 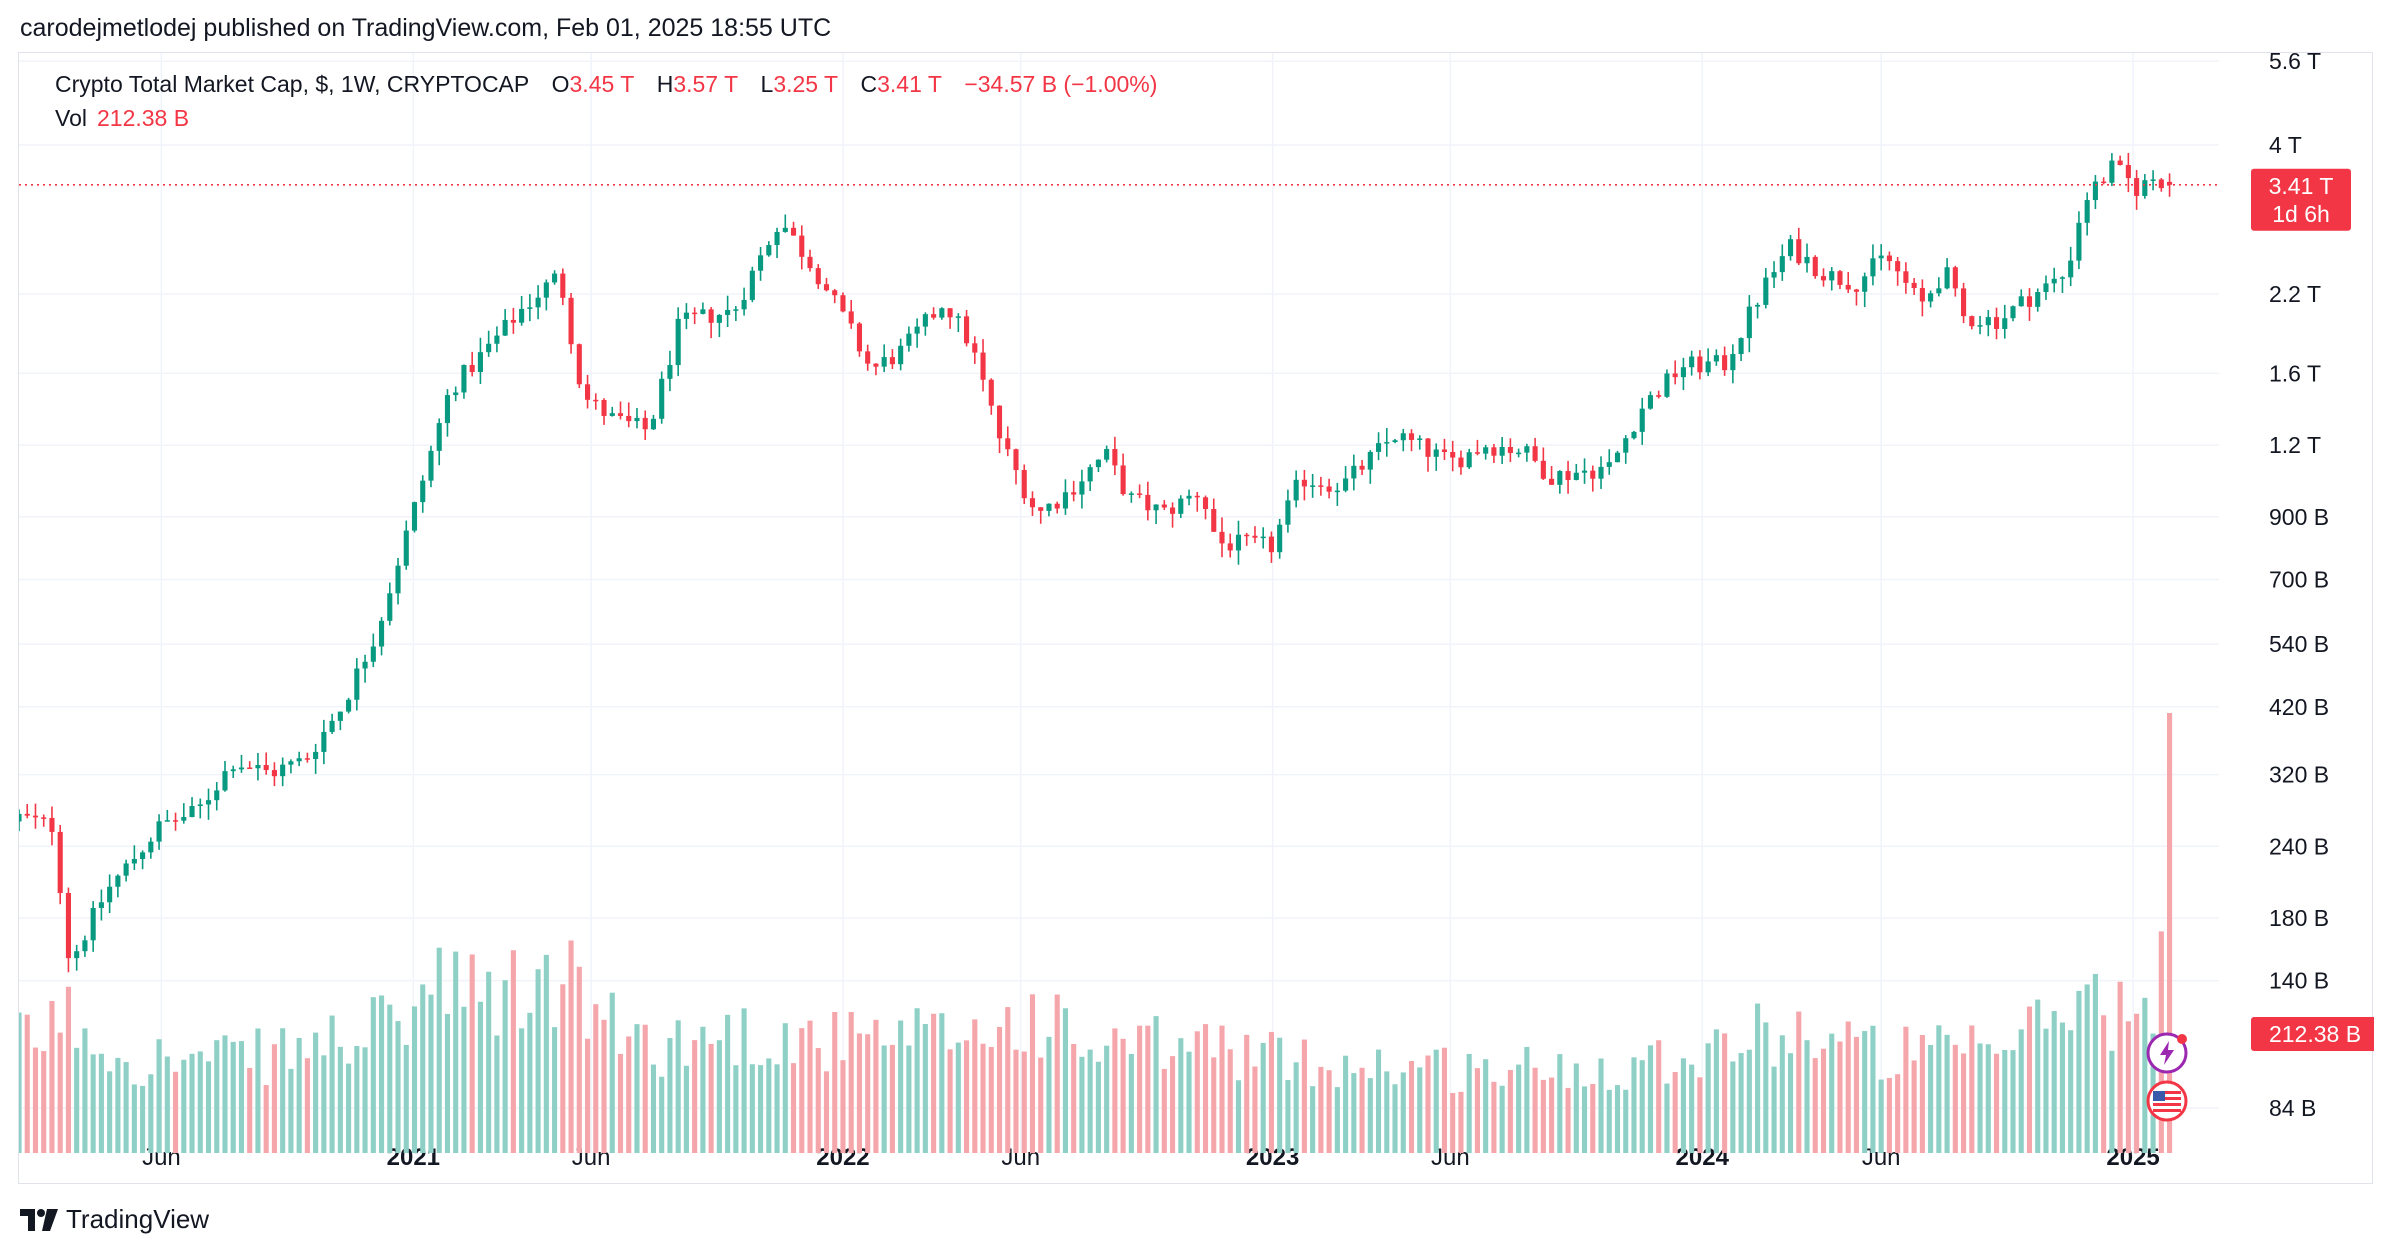 What do you see at coordinates (2299, 846) in the screenshot?
I see `y-tick-label: 240 B` at bounding box center [2299, 846].